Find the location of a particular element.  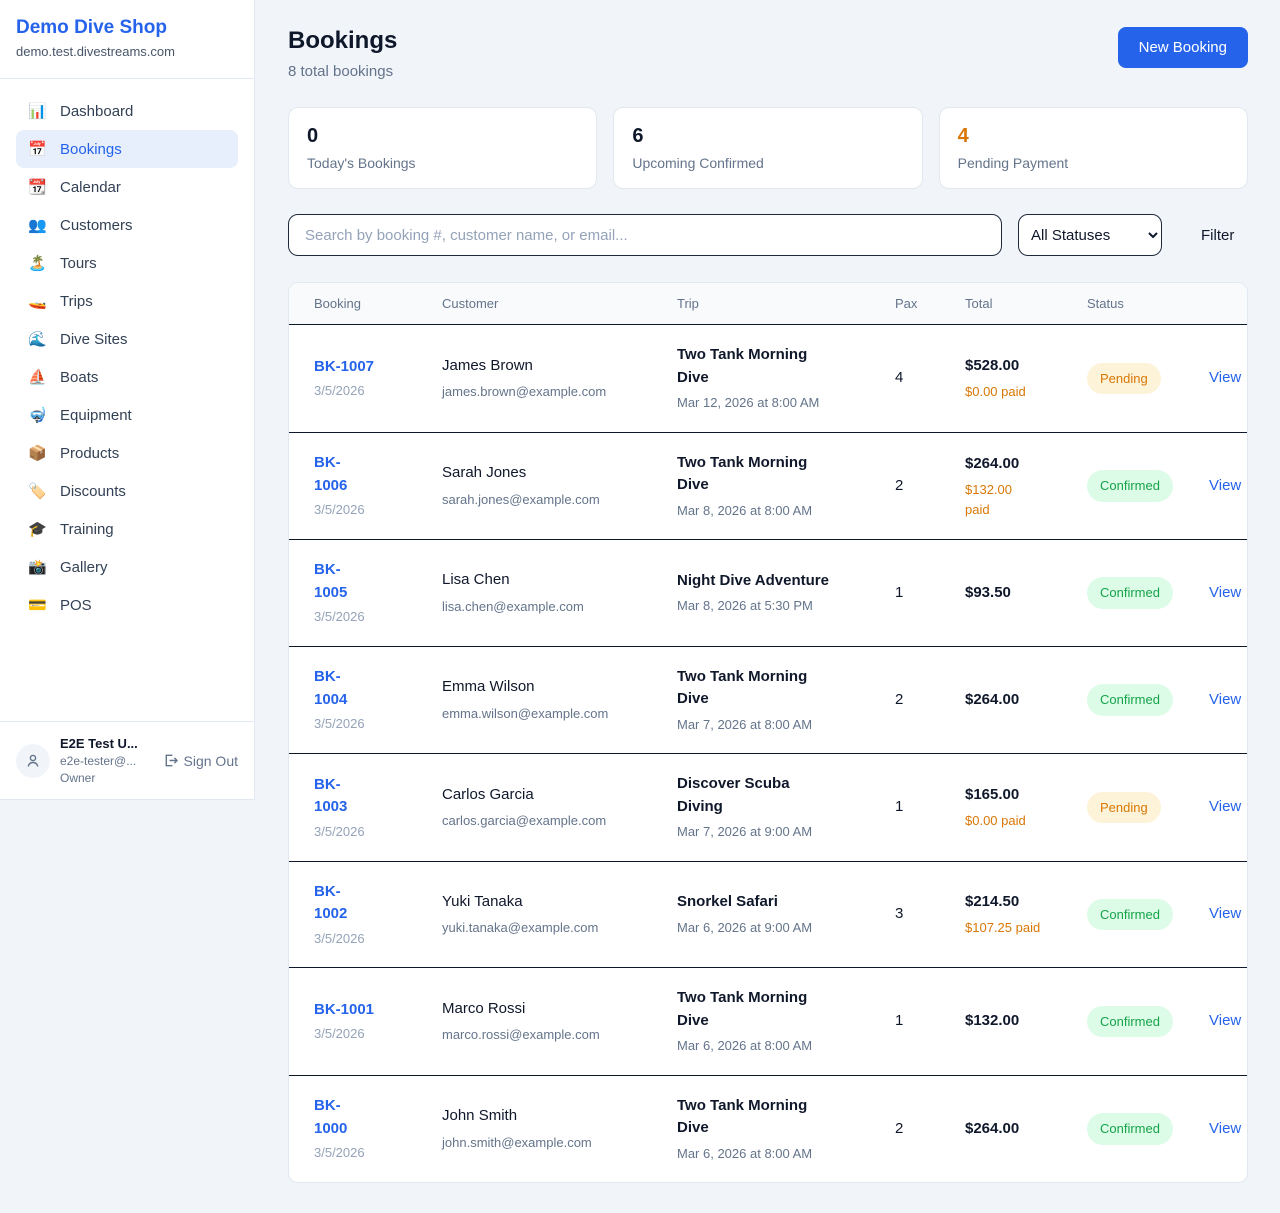

booking-id-link: BK- 1006 is located at coordinates (331, 474).